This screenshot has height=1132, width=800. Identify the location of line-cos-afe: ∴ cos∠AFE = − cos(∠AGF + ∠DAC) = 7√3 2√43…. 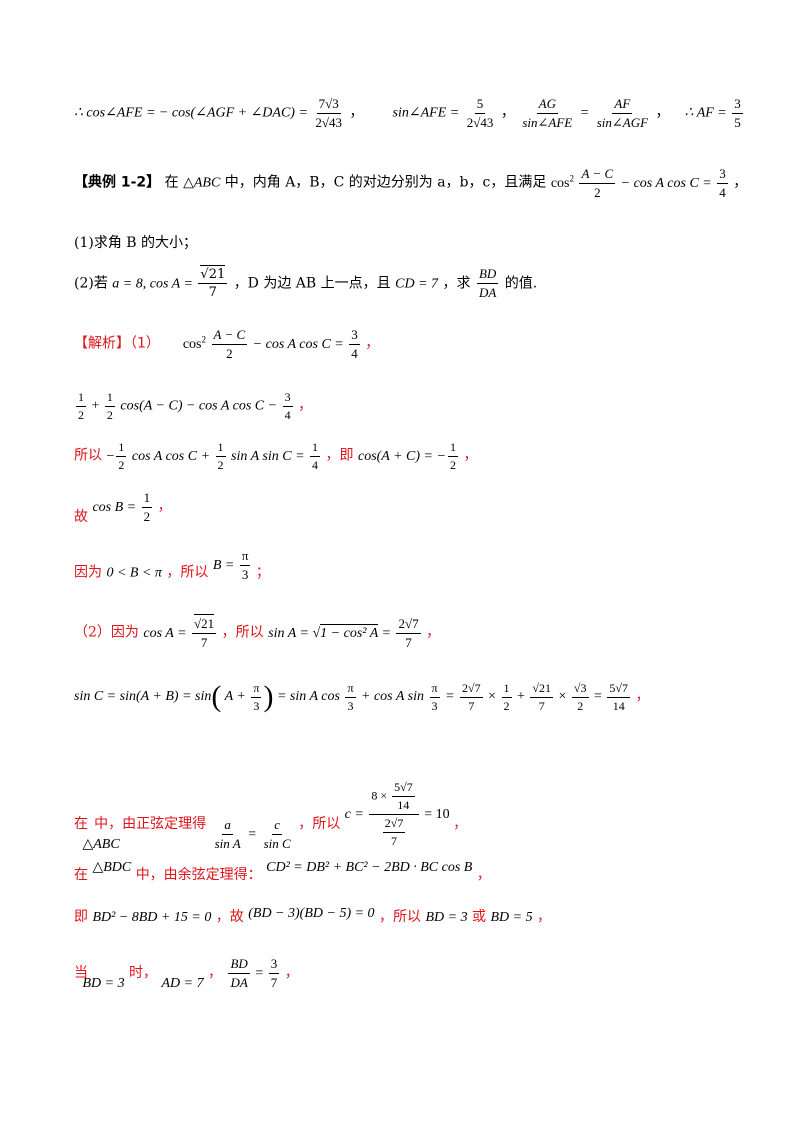
(408, 113).